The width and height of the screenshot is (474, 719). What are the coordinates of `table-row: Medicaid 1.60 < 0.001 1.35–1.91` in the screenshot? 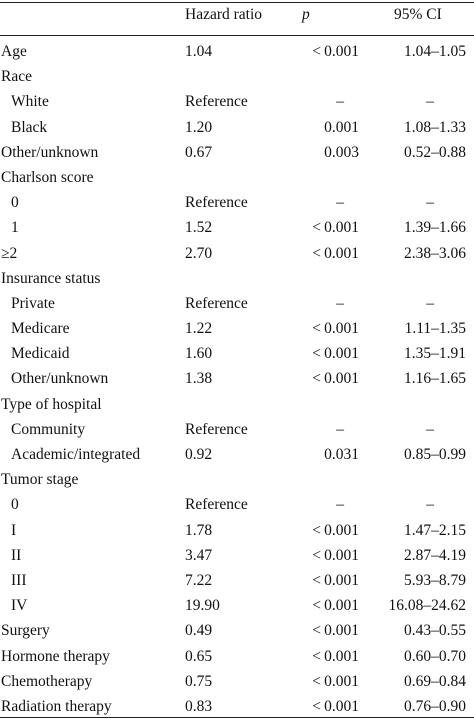 It's located at (237, 353).